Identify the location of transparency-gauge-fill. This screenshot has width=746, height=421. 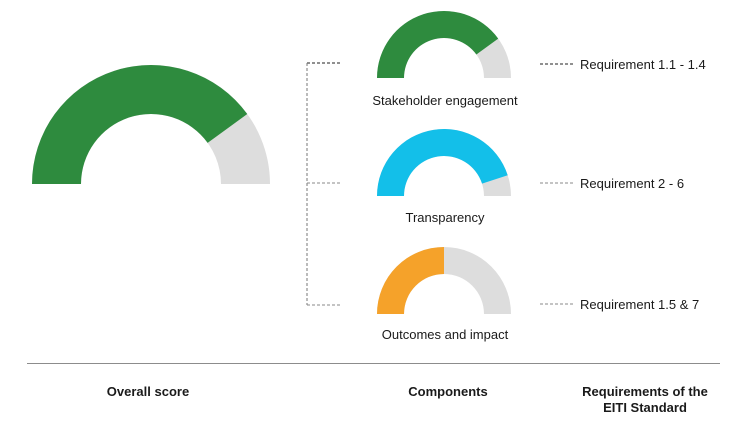
(442, 162).